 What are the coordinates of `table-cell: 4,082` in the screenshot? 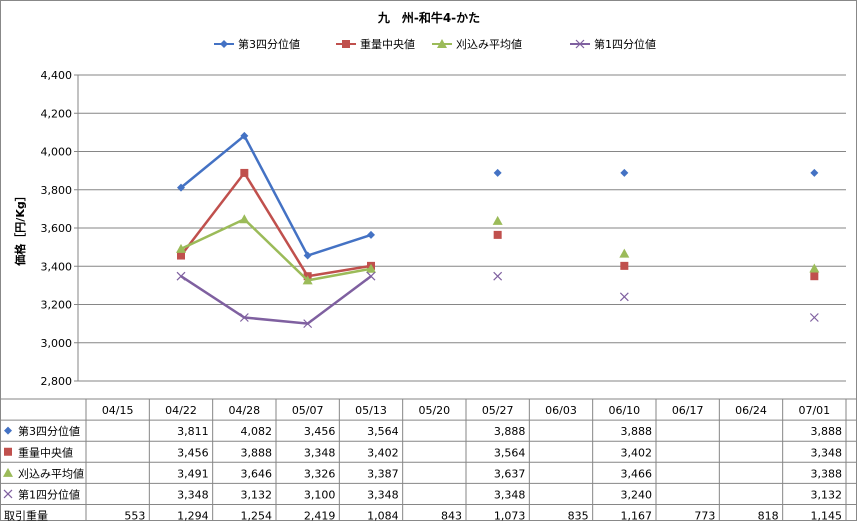 It's located at (257, 431).